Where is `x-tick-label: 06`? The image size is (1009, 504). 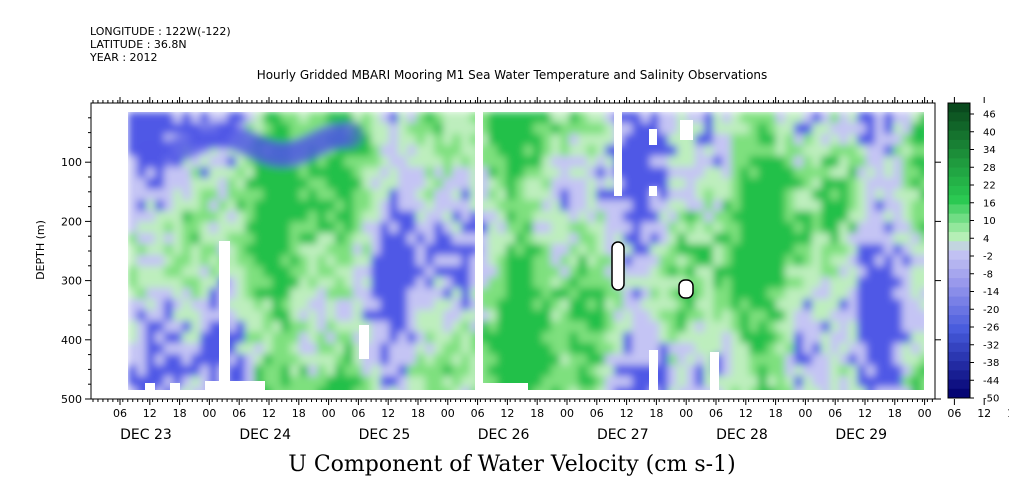 x-tick-label: 06 is located at coordinates (716, 413).